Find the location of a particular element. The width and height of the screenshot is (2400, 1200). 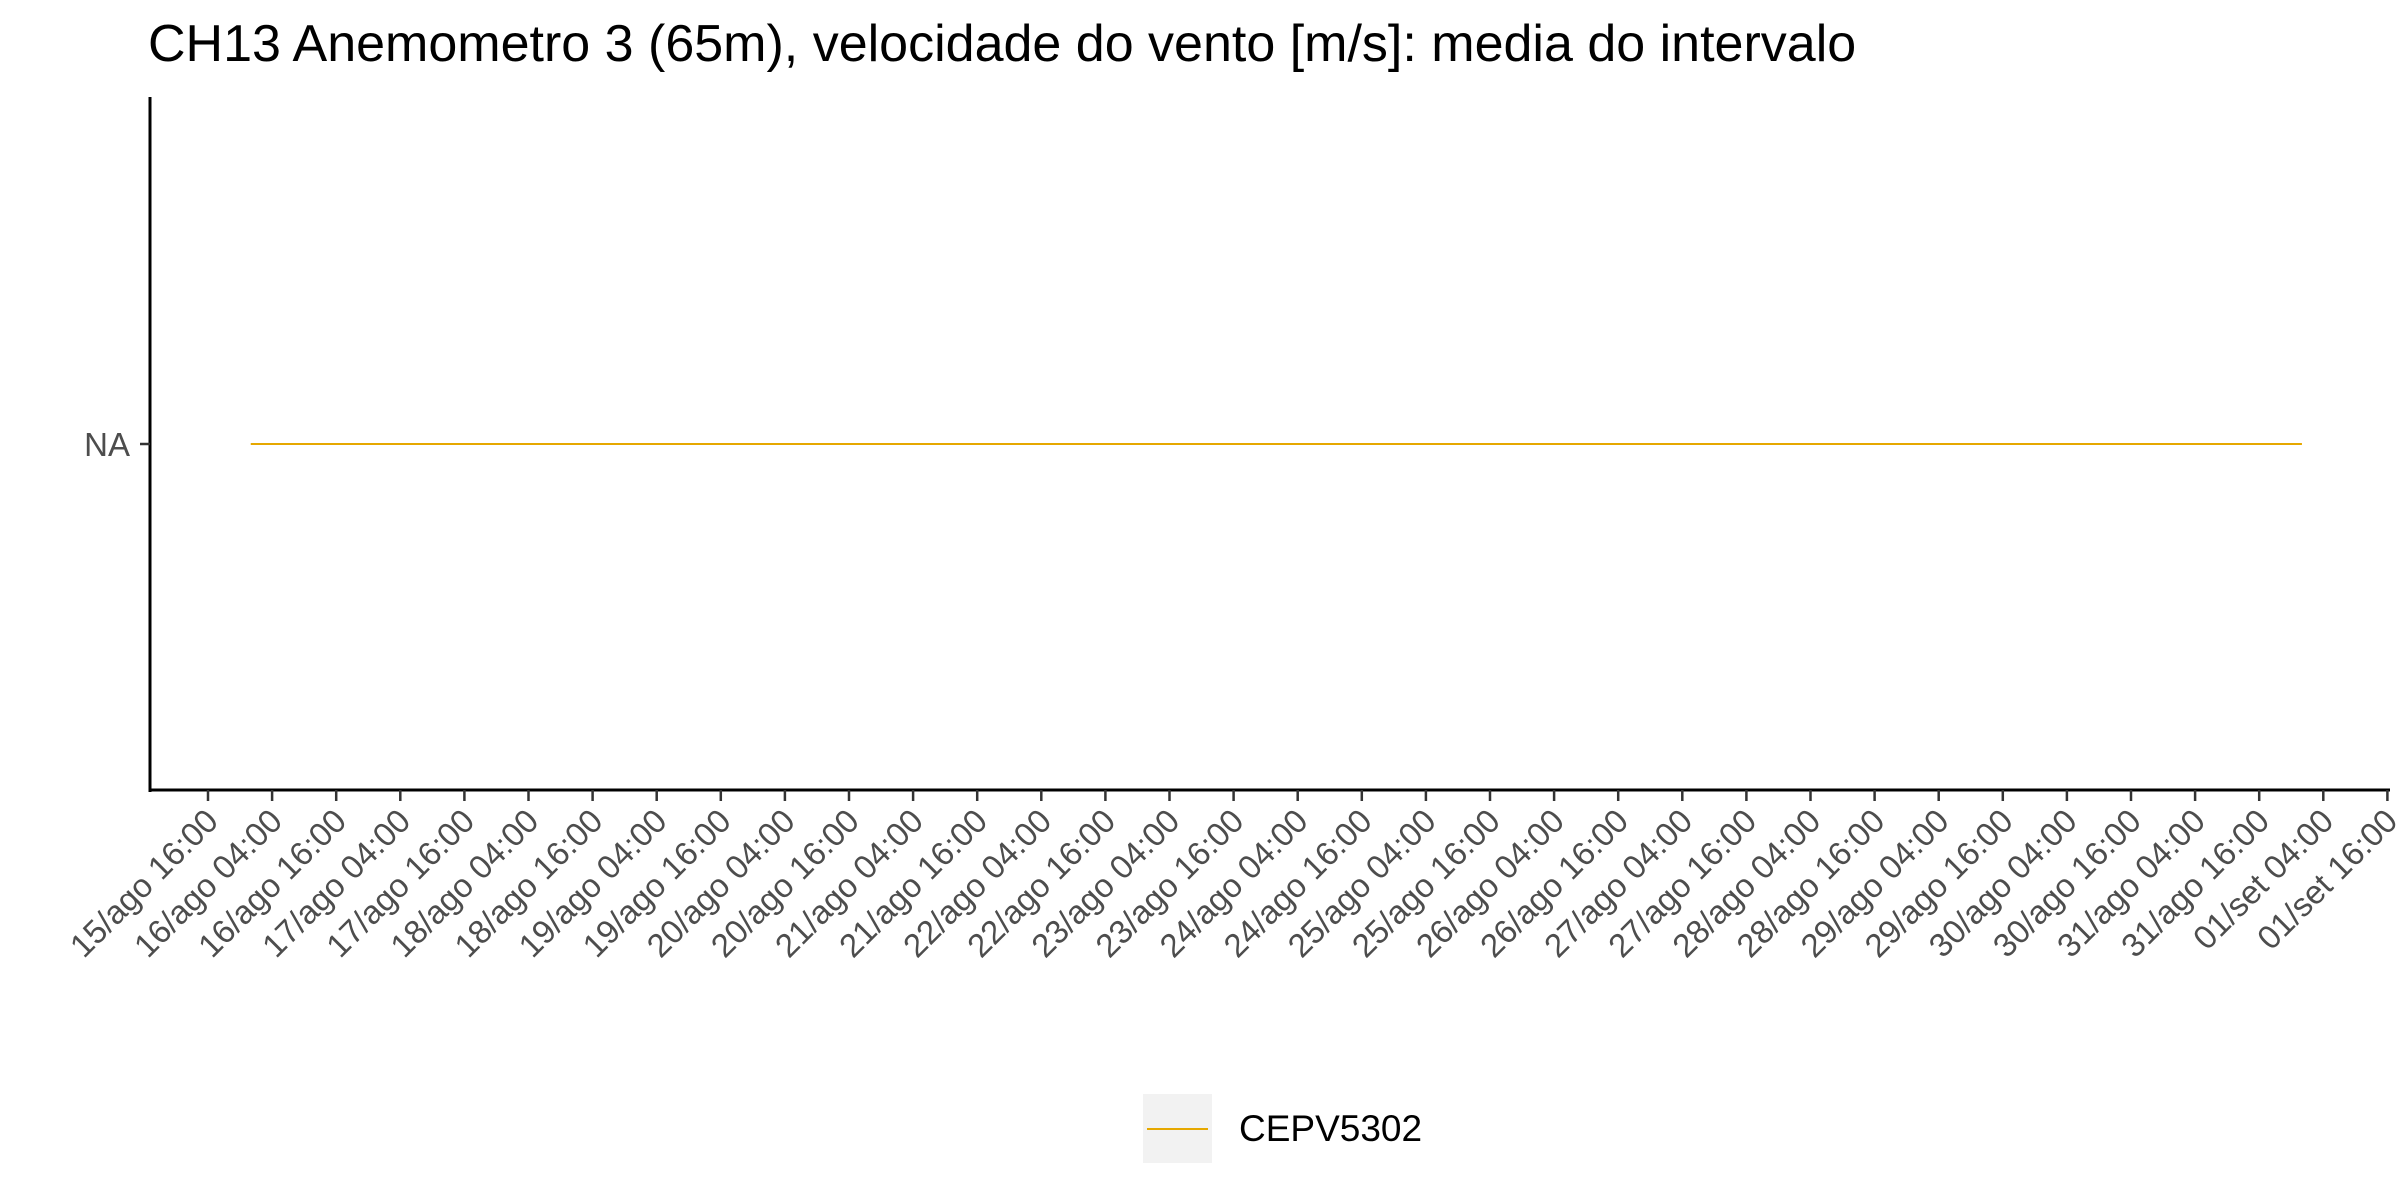

legend: CEPV5302 is located at coordinates (1282, 1128).